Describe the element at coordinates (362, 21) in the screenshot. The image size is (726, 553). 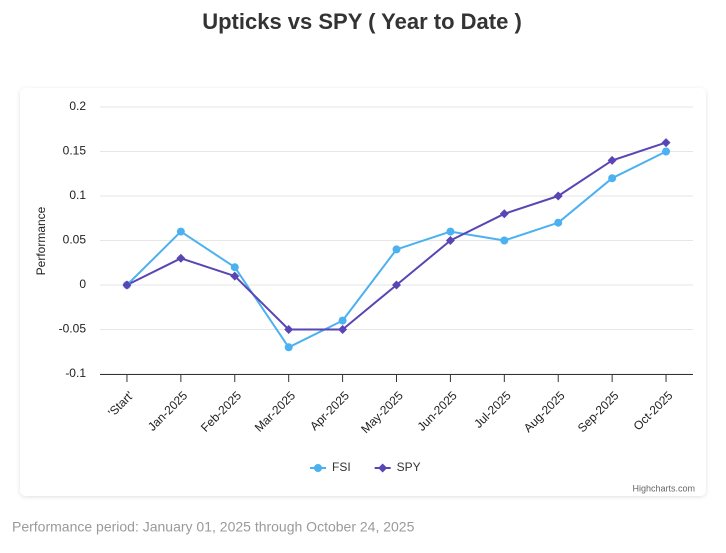
I see `chart-title: Upticks vs SPY ( Year to Date )` at that location.